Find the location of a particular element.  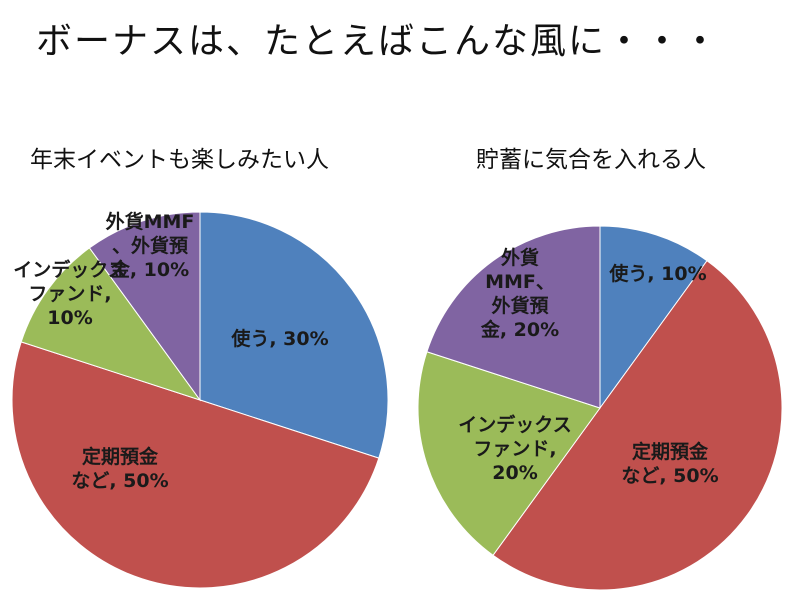

pie-right-label-3: インデックスファンド, 20% is located at coordinates (514, 448).